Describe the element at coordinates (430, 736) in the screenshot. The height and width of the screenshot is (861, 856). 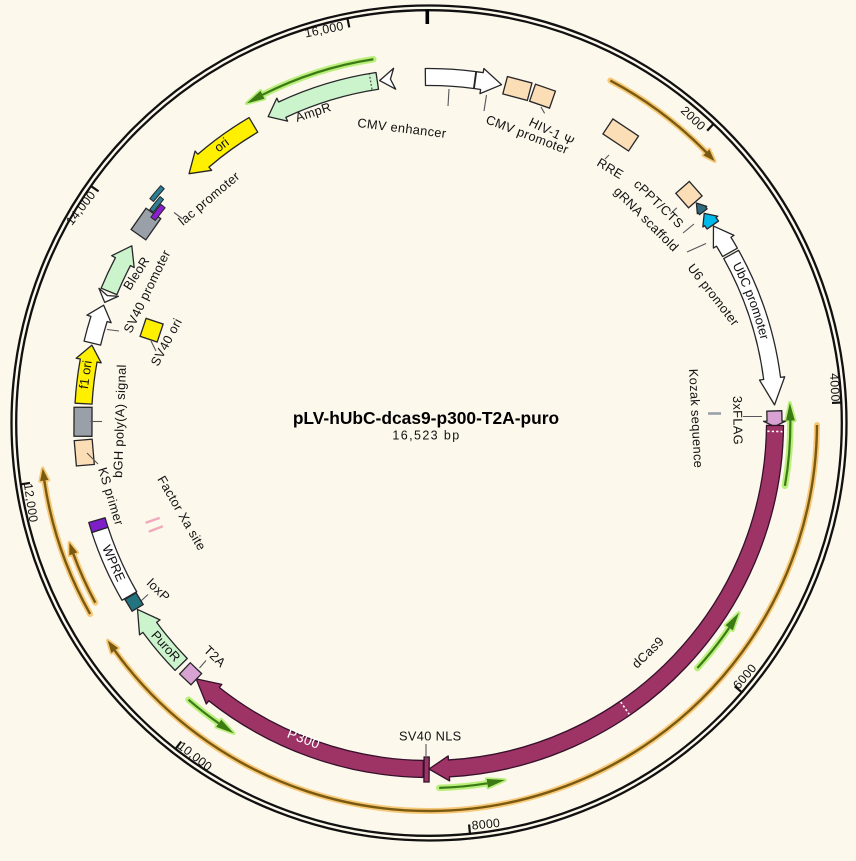
I see `svg-text: SV40 NLS` at that location.